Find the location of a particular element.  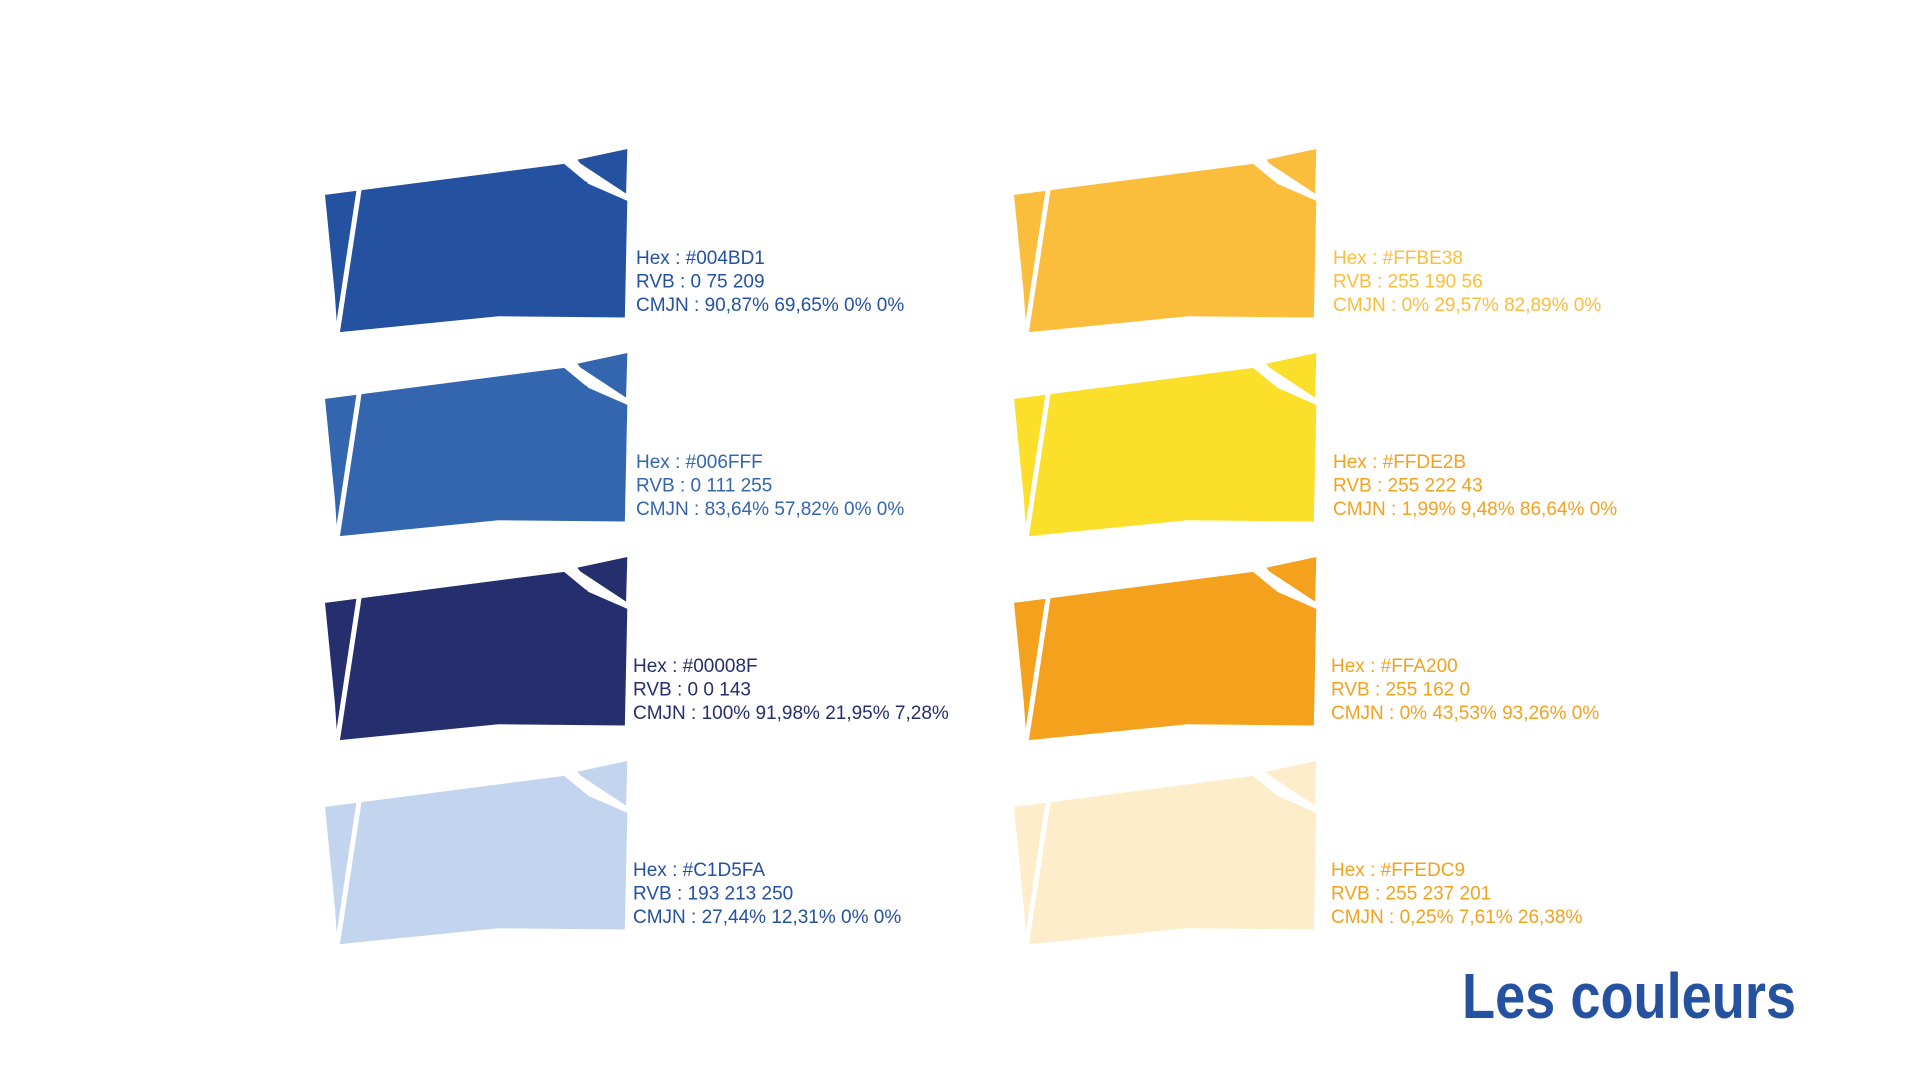

color-rvb: RVB : 193 213 250 is located at coordinates (713, 894).